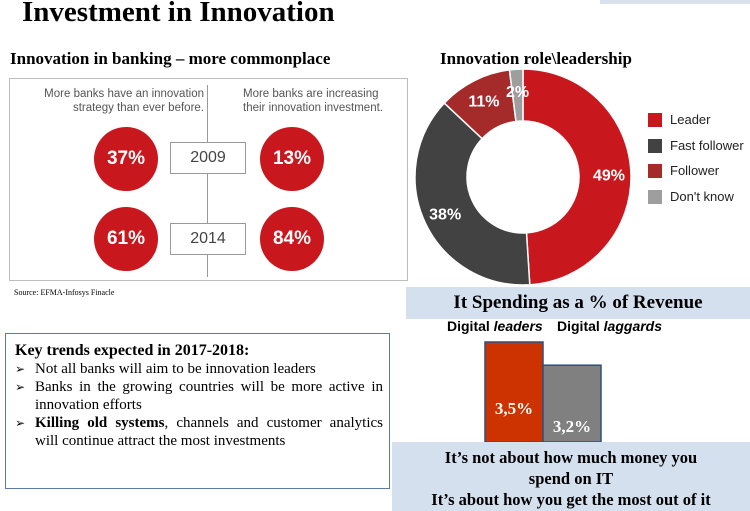  What do you see at coordinates (572, 426) in the screenshot?
I see `spend-label-digital-laggards: 3,2%` at bounding box center [572, 426].